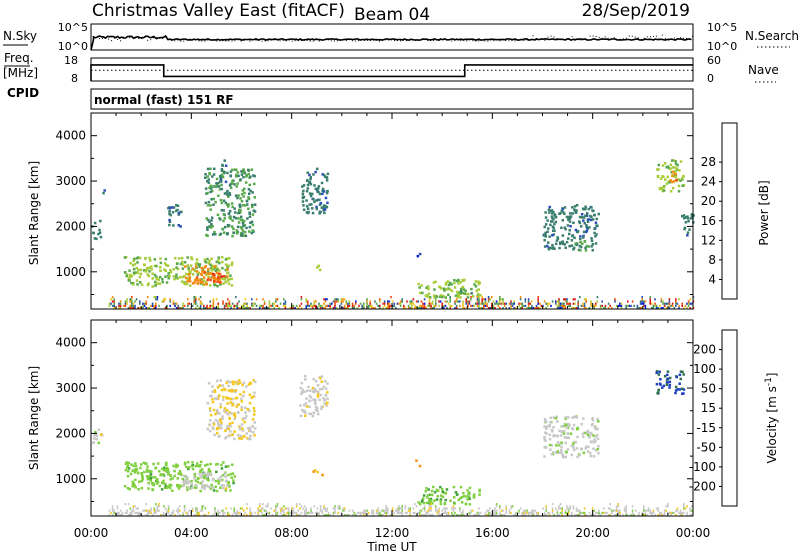  Describe the element at coordinates (73, 46) in the screenshot. I see `nsky-tick-bottom: 10^0` at that location.